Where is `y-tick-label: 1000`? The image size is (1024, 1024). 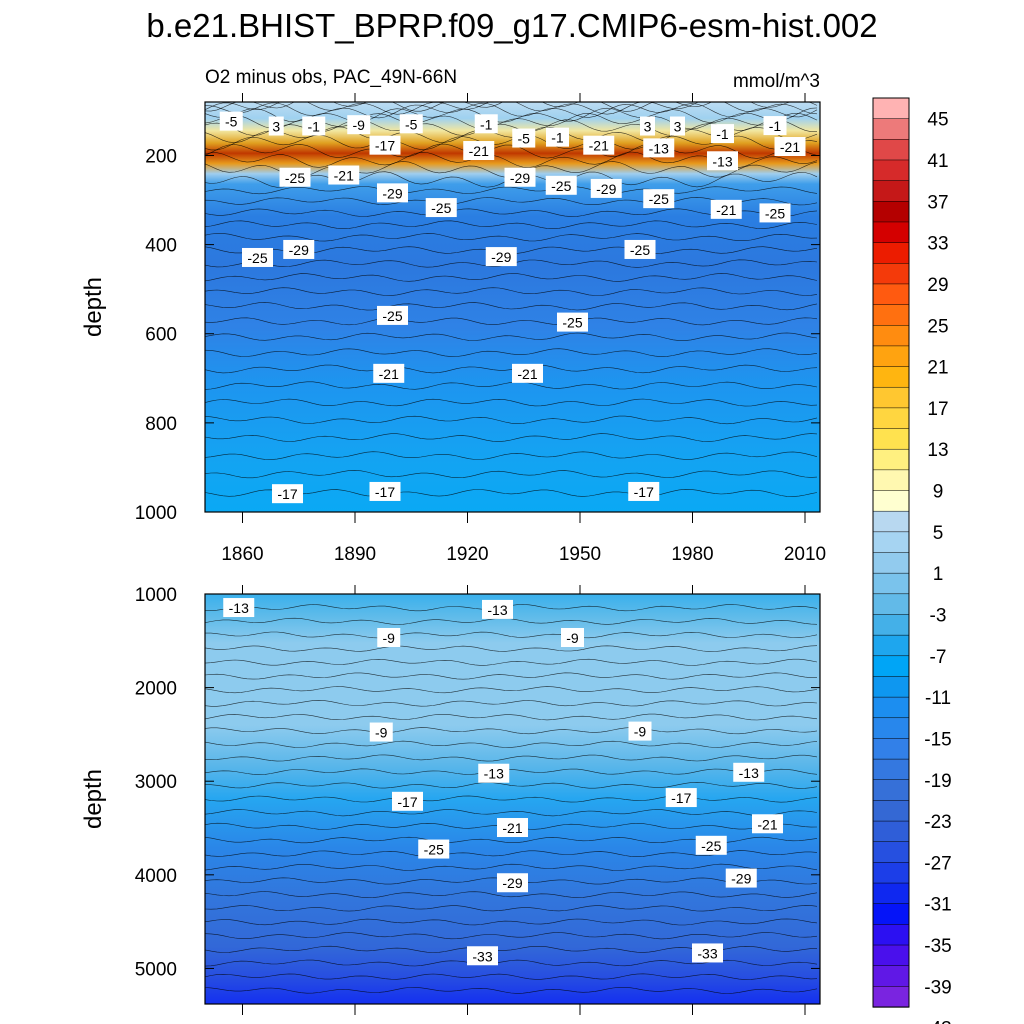
y-tick-label: 1000 is located at coordinates (156, 595).